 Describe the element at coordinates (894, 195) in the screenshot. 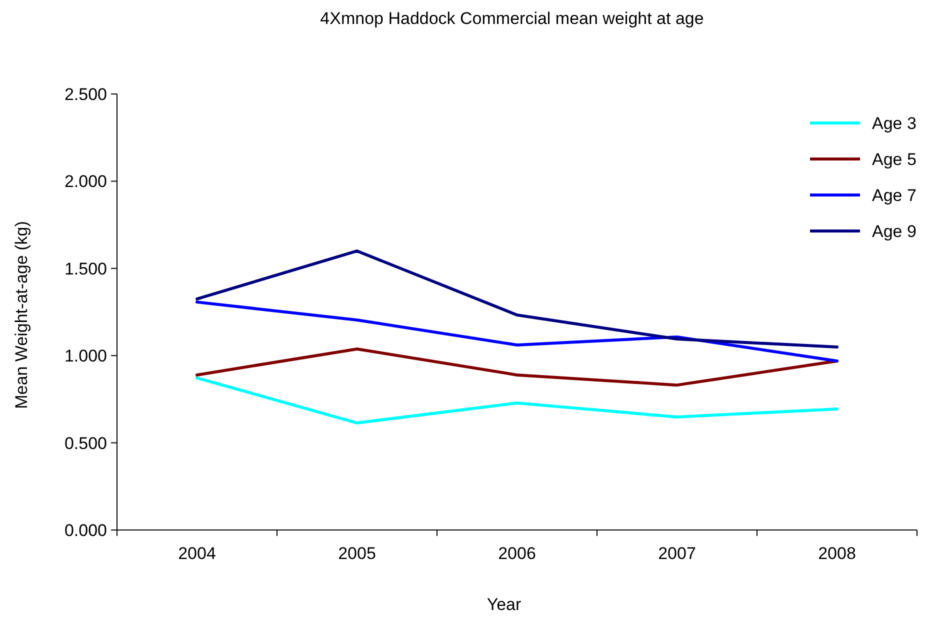

I see `legend-label: Age 7` at that location.